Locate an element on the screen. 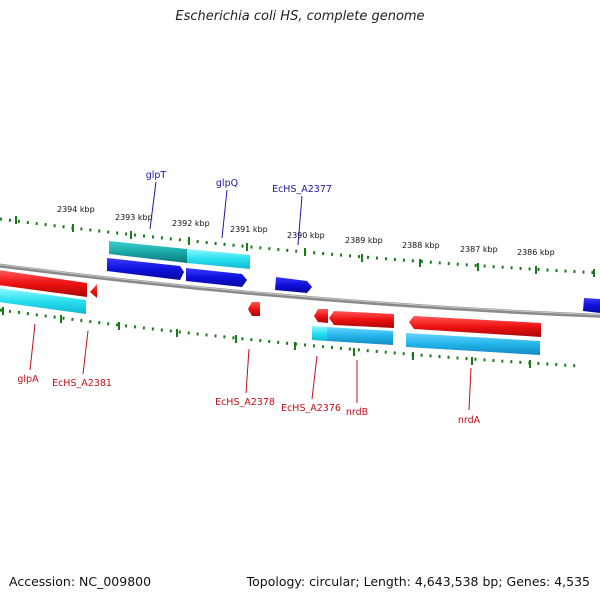 This screenshot has width=600, height=600. scale-label-2389: 2389 kbp is located at coordinates (364, 240).